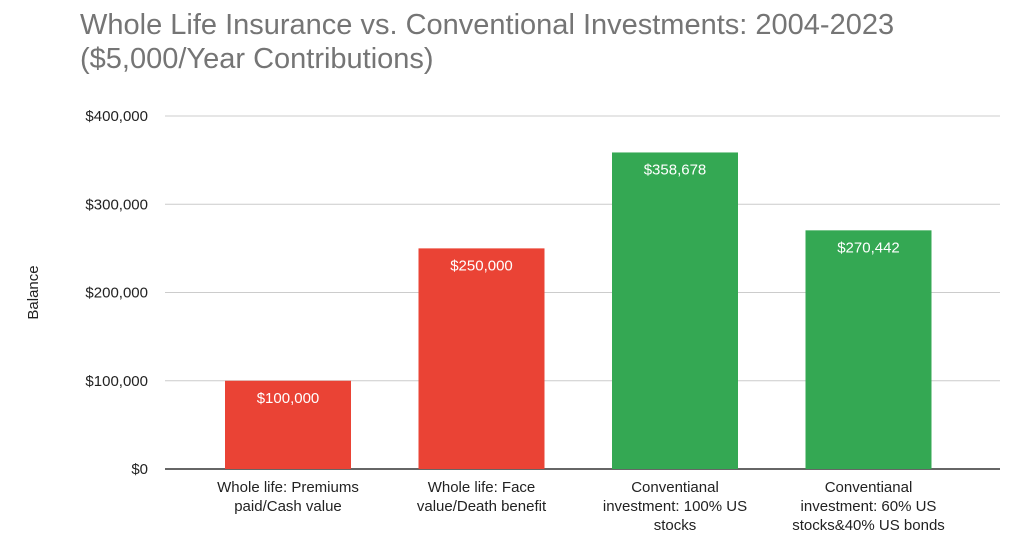 This screenshot has height=560, width=1024. What do you see at coordinates (116, 204) in the screenshot?
I see `y-tick-label: $300,000` at bounding box center [116, 204].